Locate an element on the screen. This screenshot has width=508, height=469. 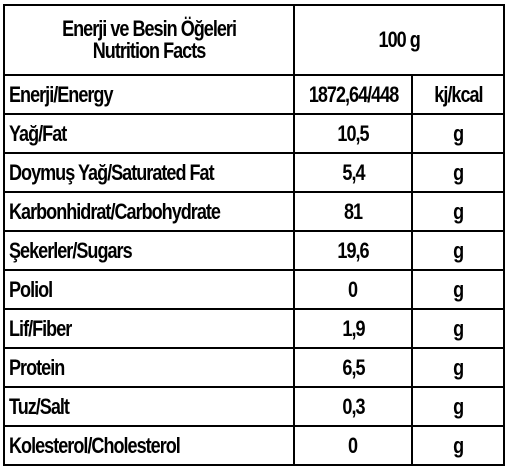
row-value: 5,4 is located at coordinates (353, 172).